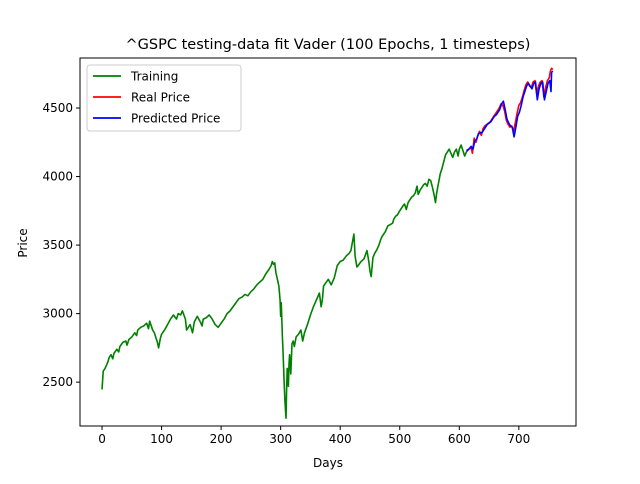  I want to click on x-tick-label: 500, so click(399, 439).